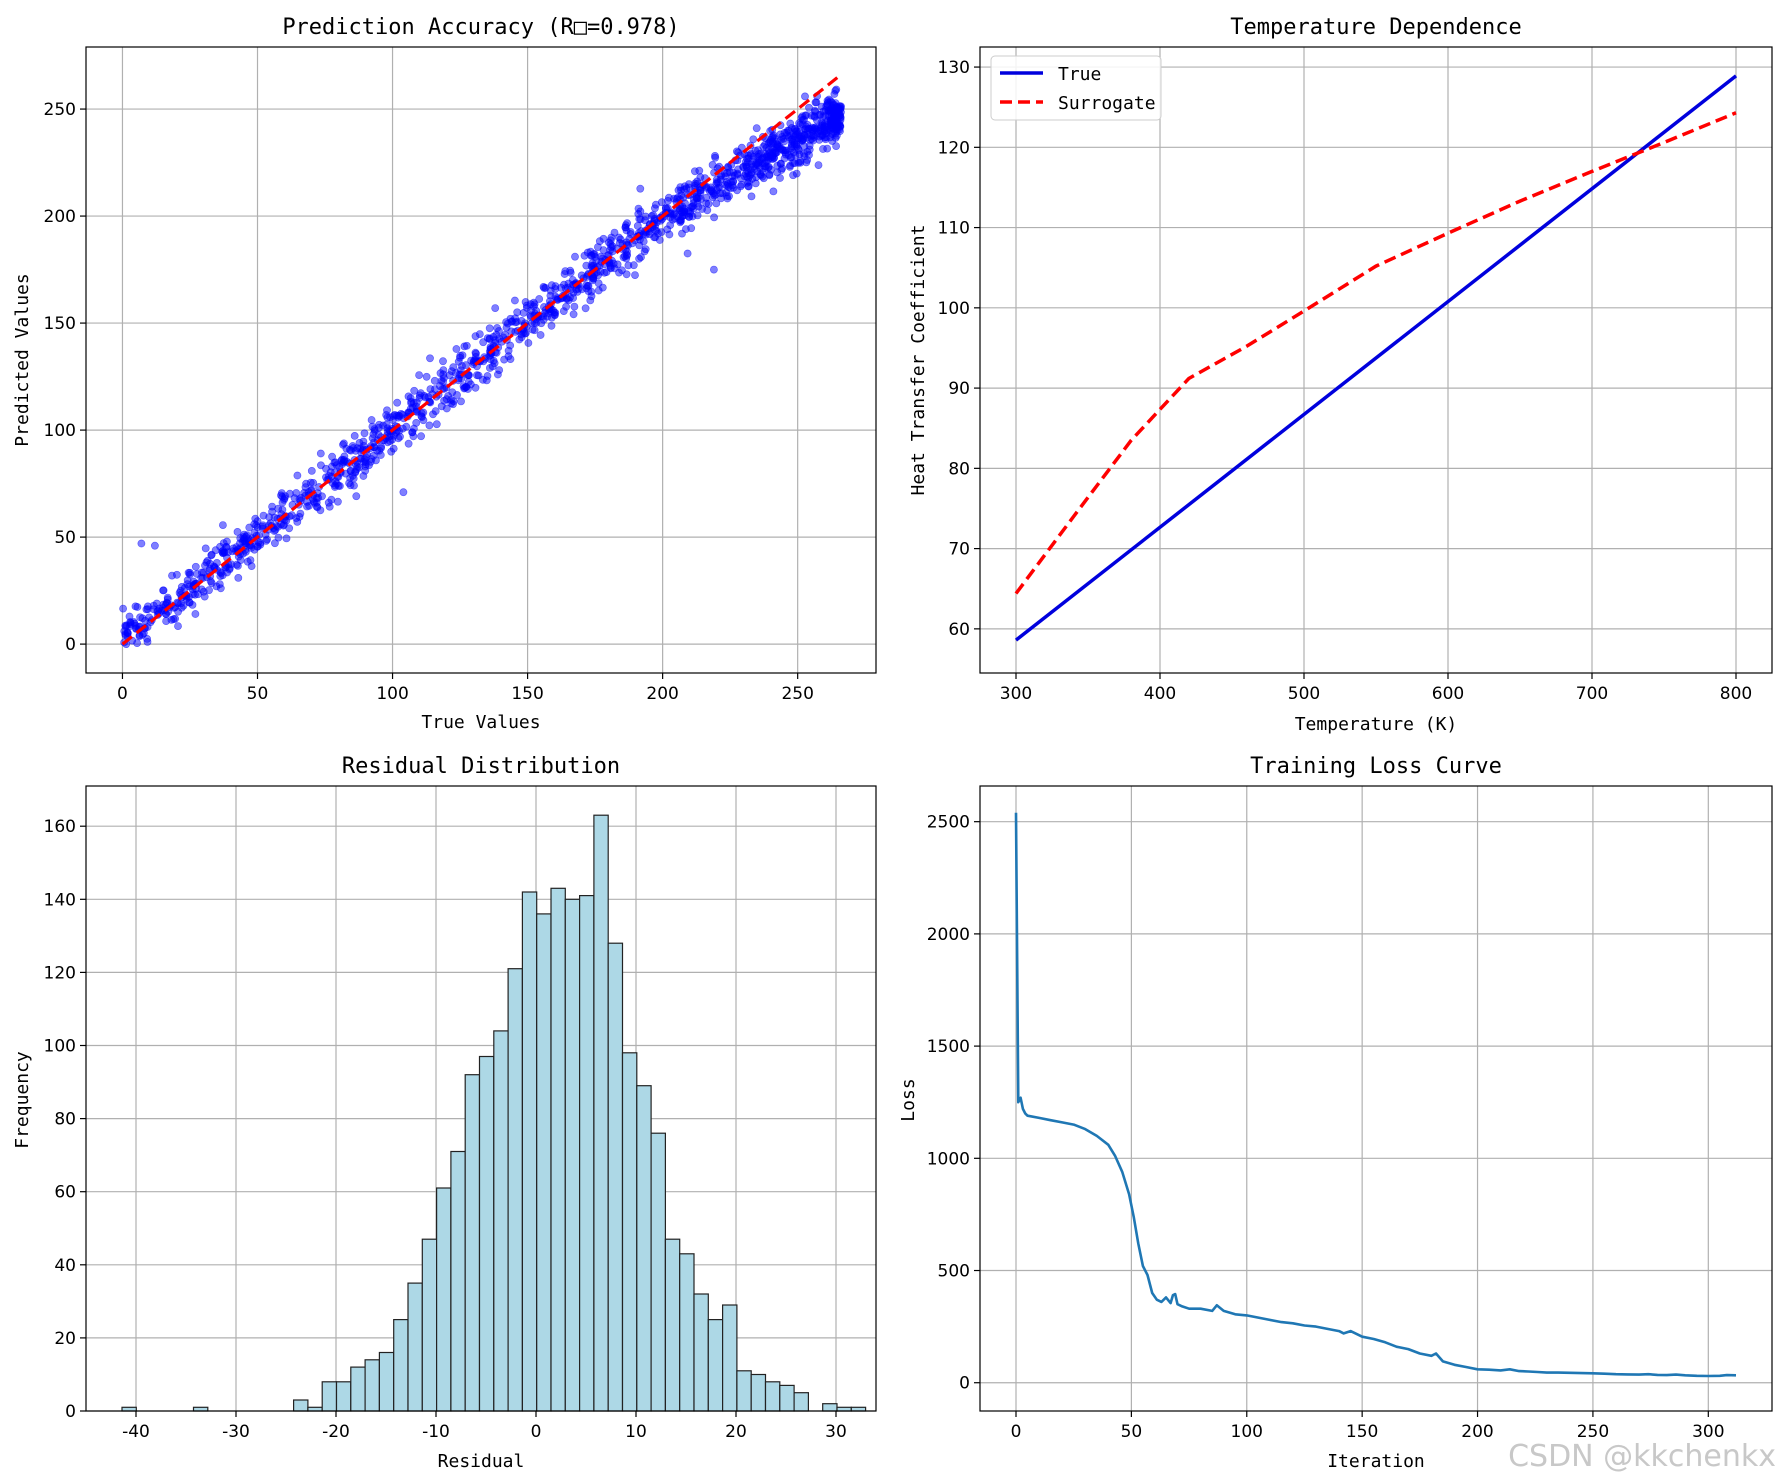 The image size is (1785, 1484). I want to click on y-tick-label: 80, so click(65, 1120).